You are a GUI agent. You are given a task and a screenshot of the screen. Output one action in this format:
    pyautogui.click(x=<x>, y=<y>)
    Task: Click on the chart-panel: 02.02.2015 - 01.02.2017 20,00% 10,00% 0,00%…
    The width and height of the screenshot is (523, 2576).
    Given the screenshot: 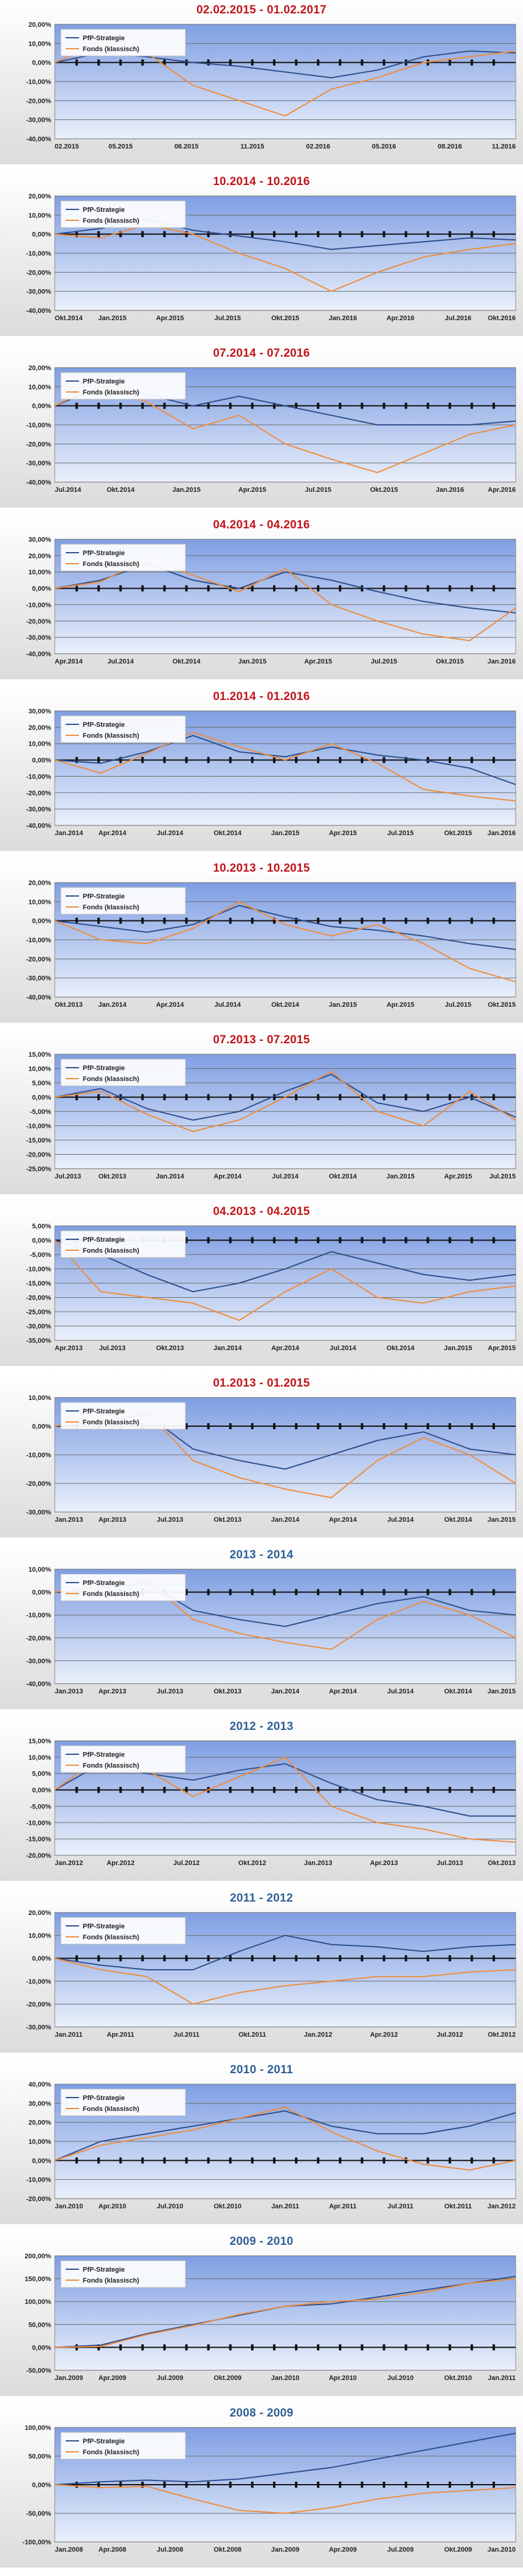 What is the action you would take?
    pyautogui.click(x=261, y=86)
    